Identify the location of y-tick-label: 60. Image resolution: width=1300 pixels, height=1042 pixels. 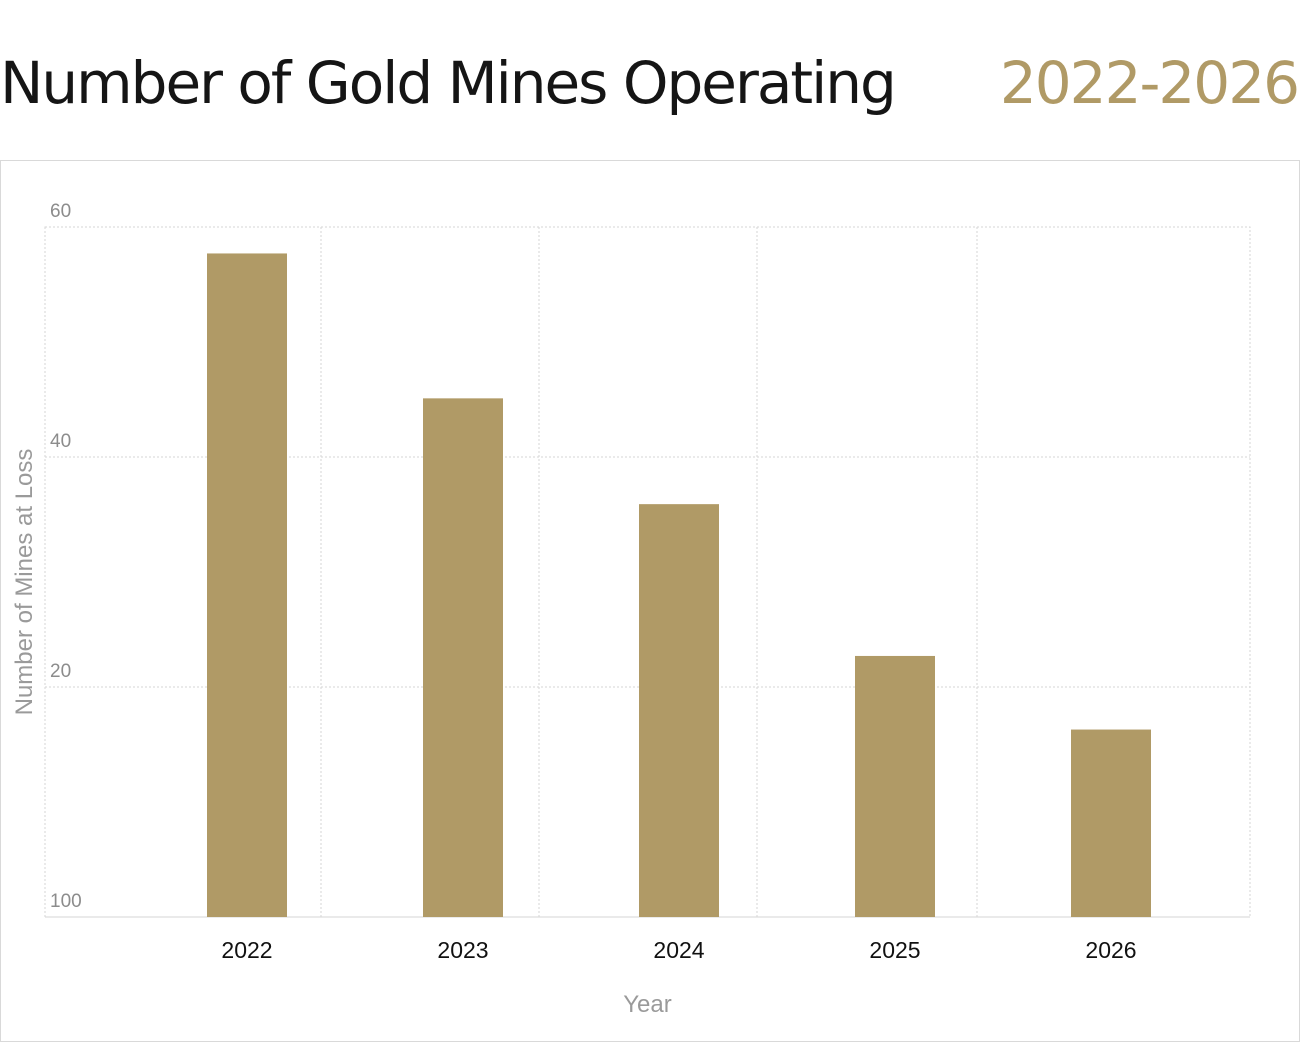
(60, 211).